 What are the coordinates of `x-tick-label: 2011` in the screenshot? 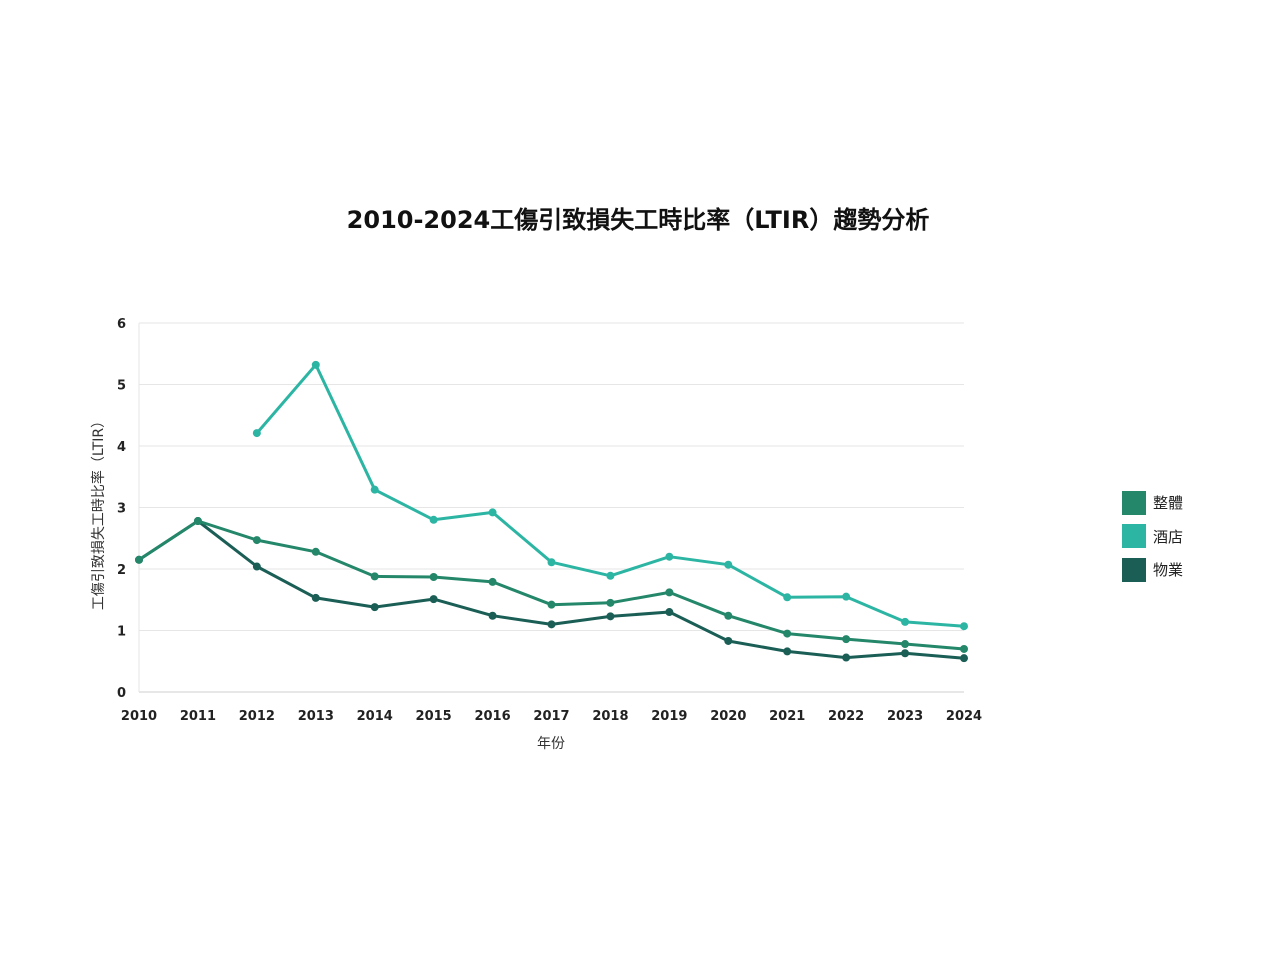 It's located at (198, 716).